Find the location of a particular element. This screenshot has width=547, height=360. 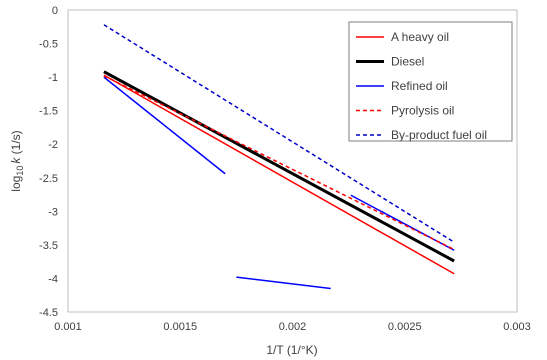

legend-label-a-heavy-oil: A heavy oil is located at coordinates (420, 37).